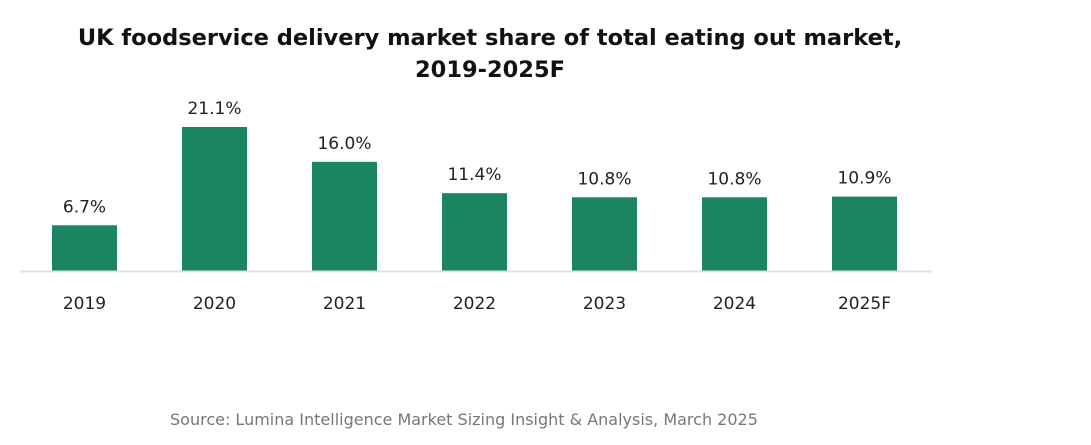 This screenshot has width=1091, height=445. What do you see at coordinates (864, 179) in the screenshot?
I see `data-label: 10.9%` at bounding box center [864, 179].